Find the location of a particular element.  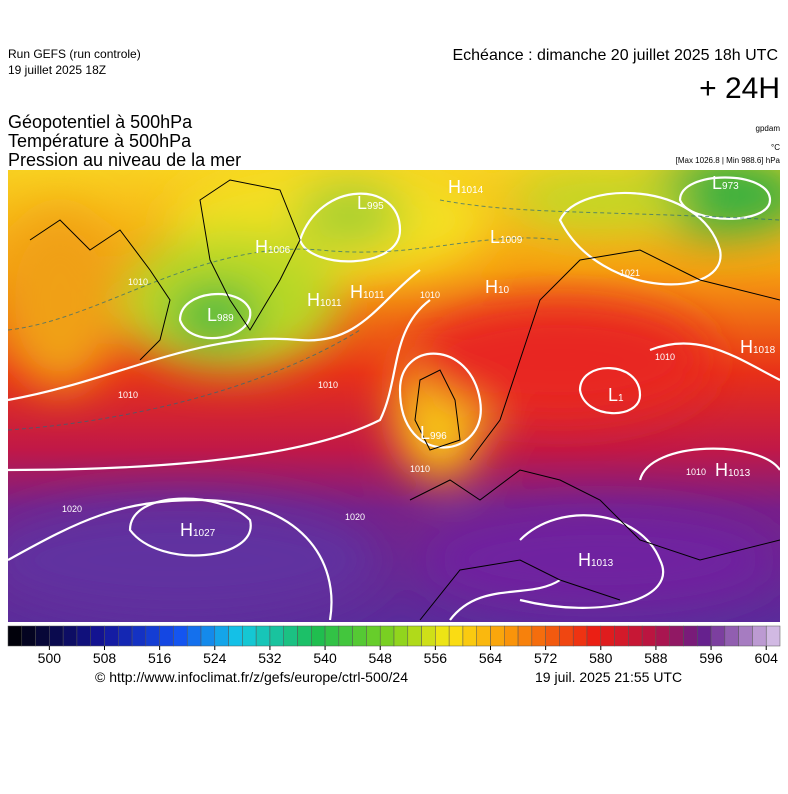

pressure-center: H1014 is located at coordinates (466, 187).